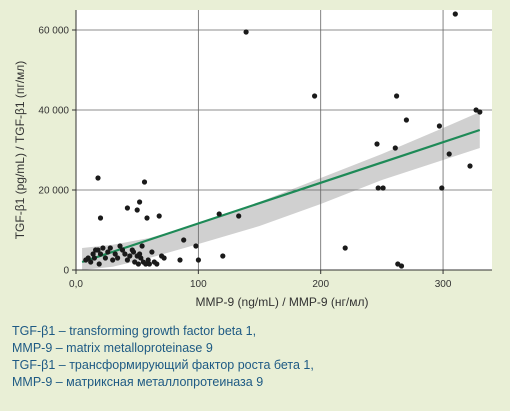  Describe the element at coordinates (53, 191) in the screenshot. I see `y-tick-label: 20 000` at that location.